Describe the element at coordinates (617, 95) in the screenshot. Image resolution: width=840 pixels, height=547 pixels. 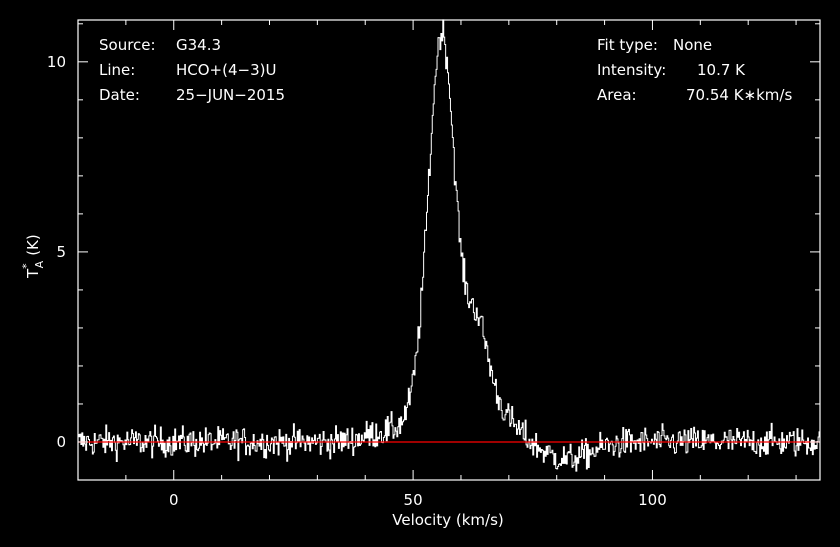
I see `area-label: Area:` at that location.